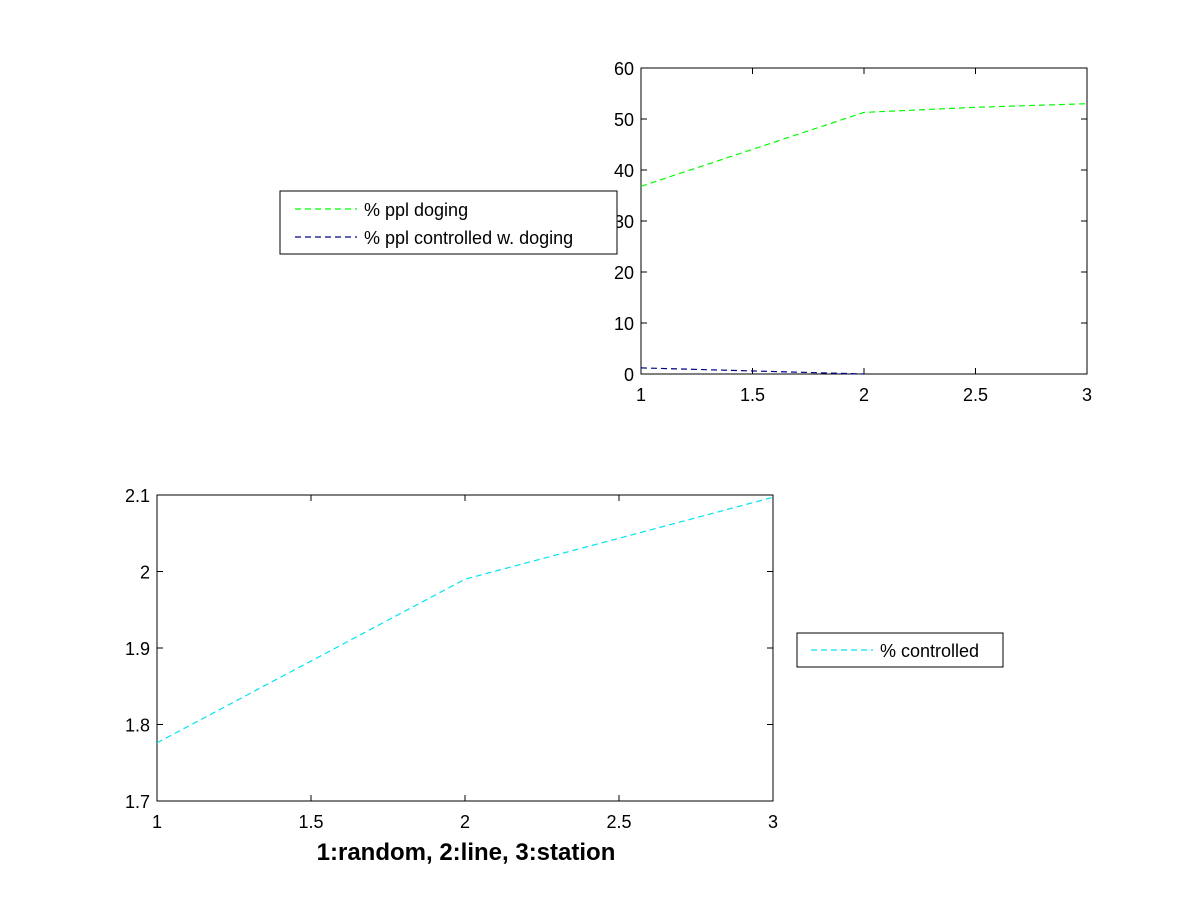 The height and width of the screenshot is (901, 1201). Describe the element at coordinates (137, 802) in the screenshot. I see `y-tick-label: 1.7` at that location.